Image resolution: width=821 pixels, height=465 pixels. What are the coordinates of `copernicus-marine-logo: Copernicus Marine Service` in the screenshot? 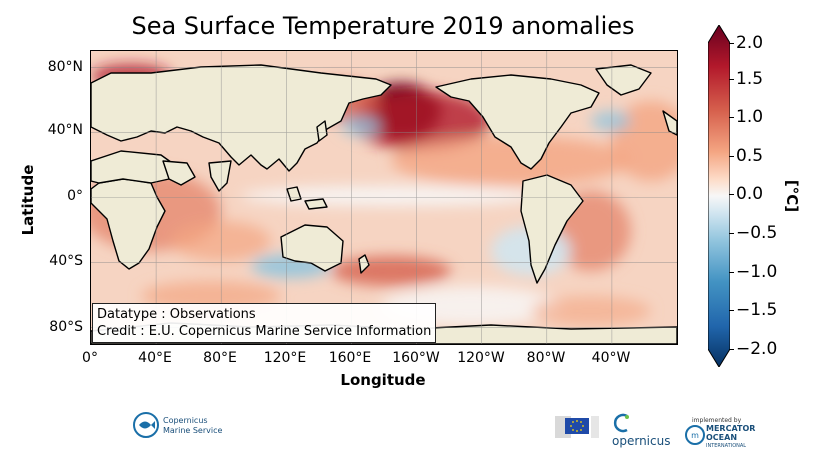 It's located at (183, 432).